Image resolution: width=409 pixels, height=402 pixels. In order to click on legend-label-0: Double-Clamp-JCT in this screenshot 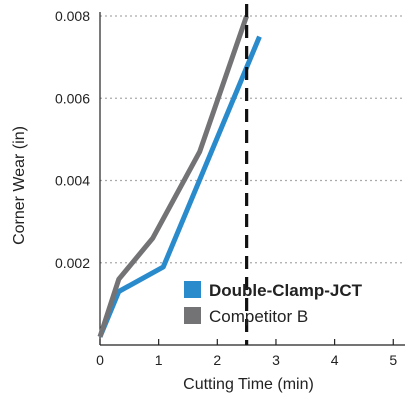, I will do `click(286, 290)`.